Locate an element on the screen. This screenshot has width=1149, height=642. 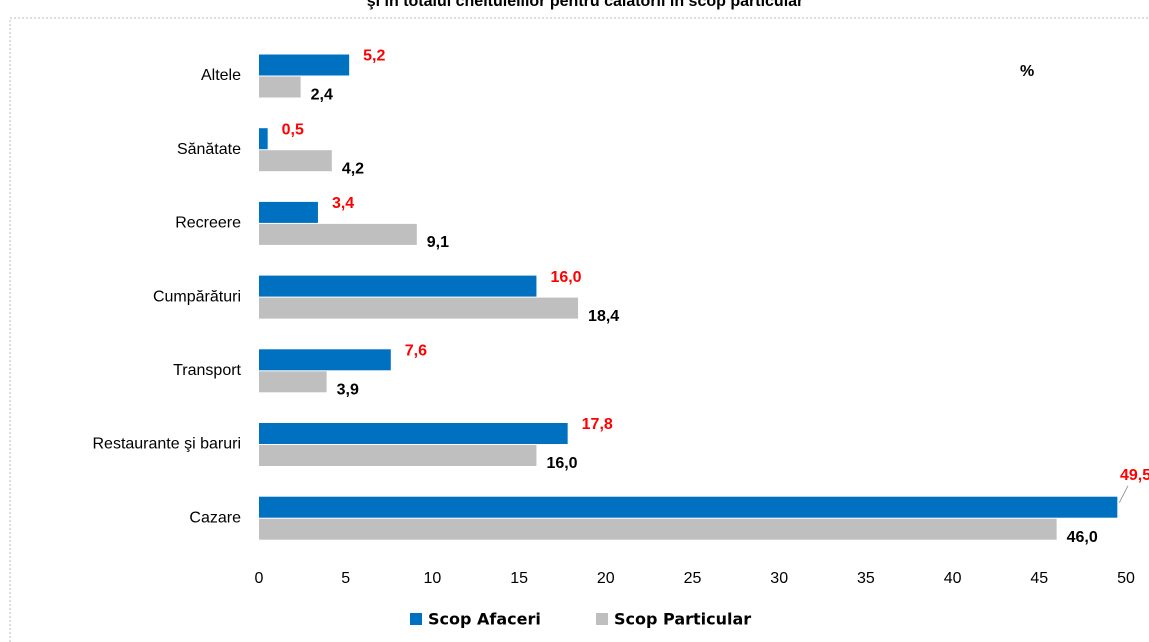
unit-annotation: % is located at coordinates (1027, 71).